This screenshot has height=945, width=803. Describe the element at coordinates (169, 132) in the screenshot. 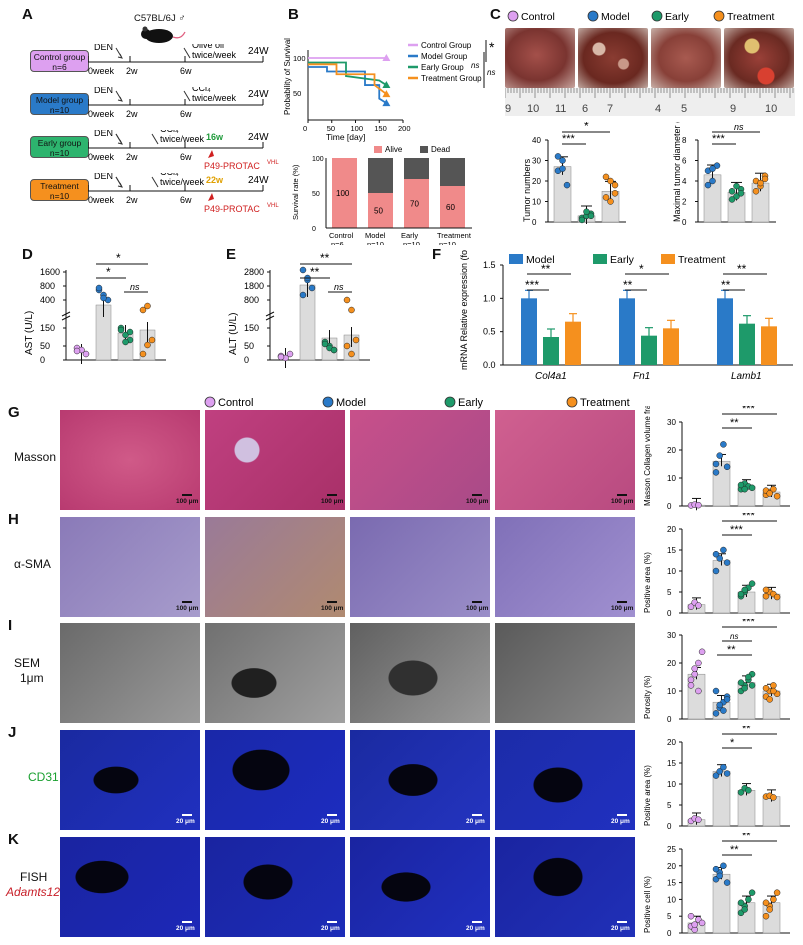

I see `agent-label: CCl₄` at that location.